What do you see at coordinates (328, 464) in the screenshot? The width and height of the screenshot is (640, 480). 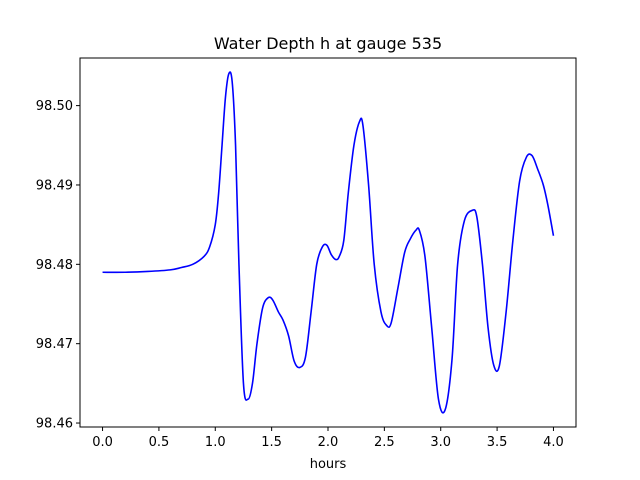 I see `x-axis-label: hours` at bounding box center [328, 464].